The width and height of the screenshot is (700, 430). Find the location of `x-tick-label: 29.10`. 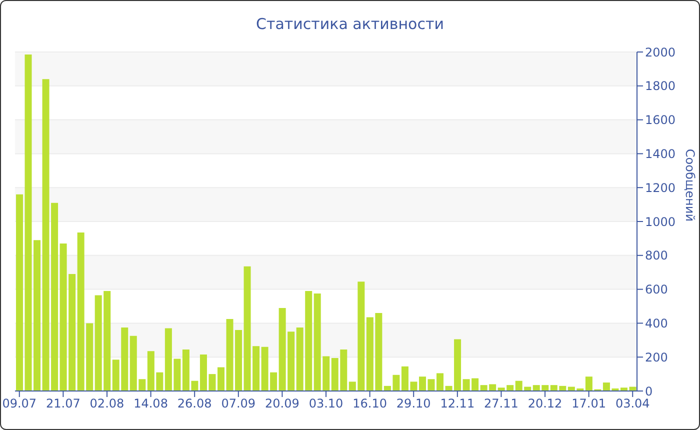

x-tick-label: 29.10 is located at coordinates (413, 403).